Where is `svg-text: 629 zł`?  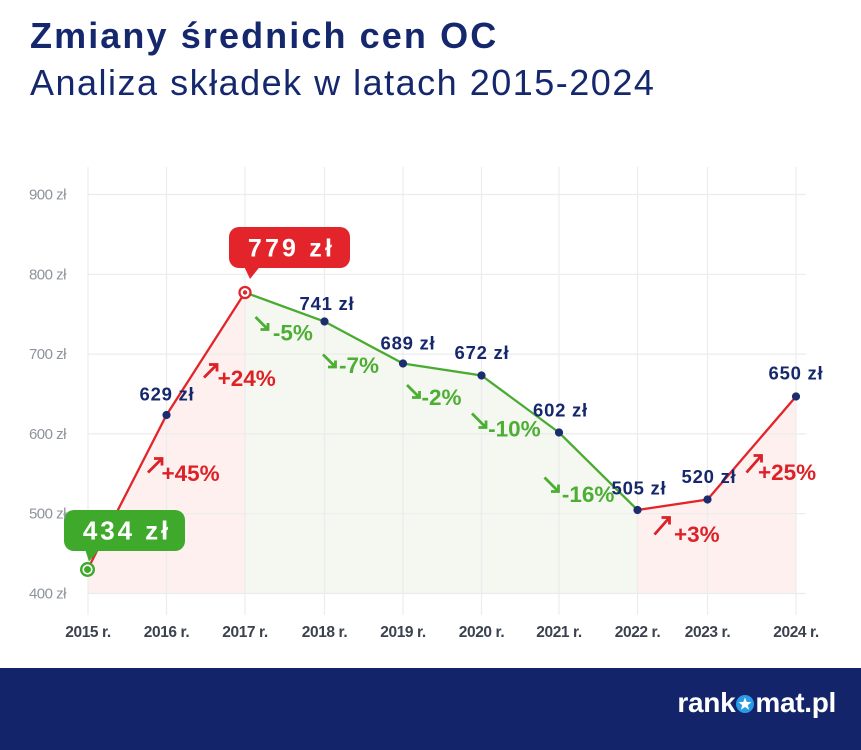 svg-text: 629 zł is located at coordinates (167, 394).